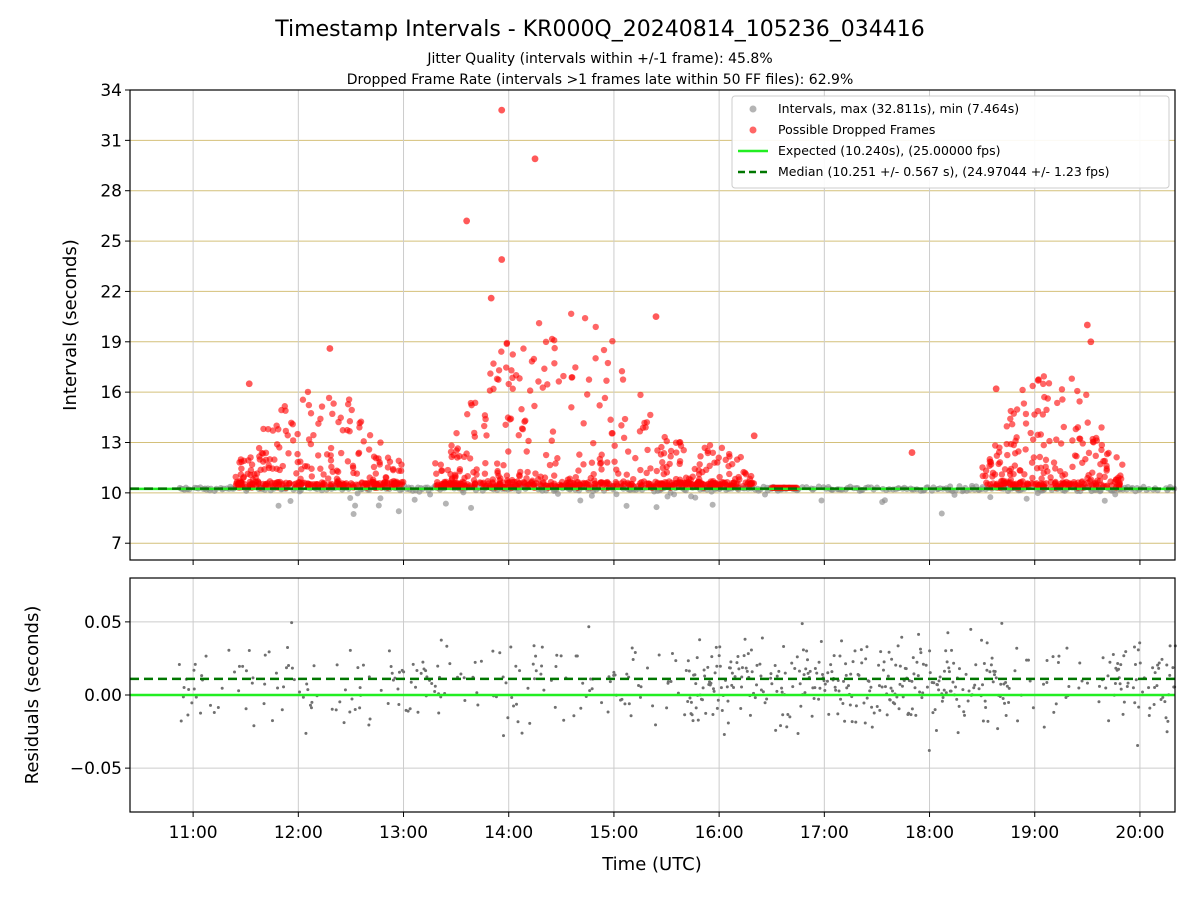  Describe the element at coordinates (111, 292) in the screenshot. I see `top-ytick-label: 22` at that location.